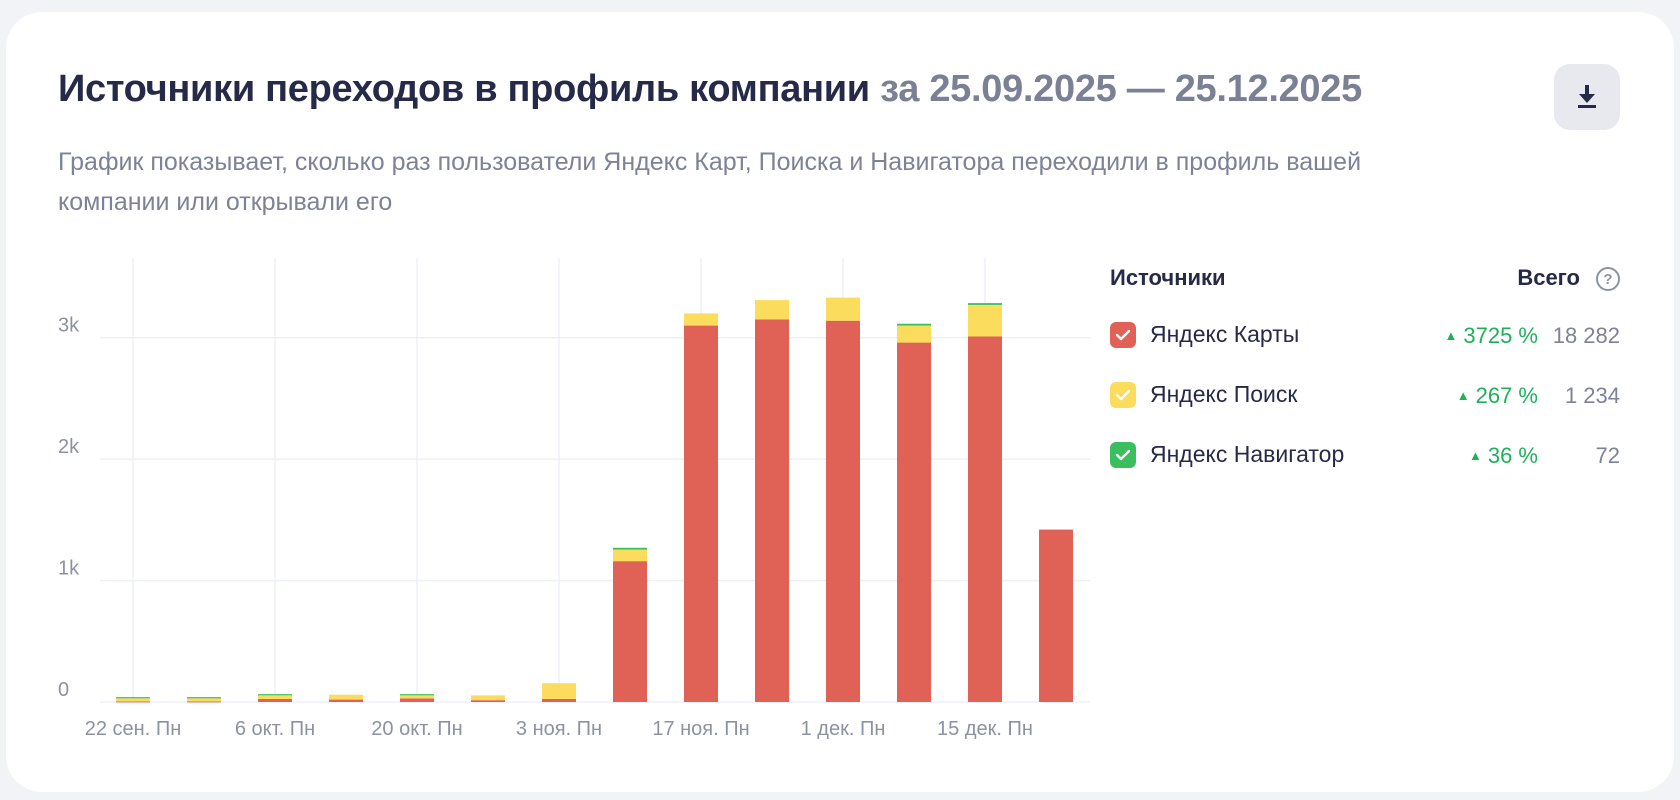 Image resolution: width=1680 pixels, height=800 pixels. What do you see at coordinates (1365, 327) in the screenshot?
I see `legend-item-yandex-maps: Яндекс Карты ▲ 3725 % 18 282` at bounding box center [1365, 327].